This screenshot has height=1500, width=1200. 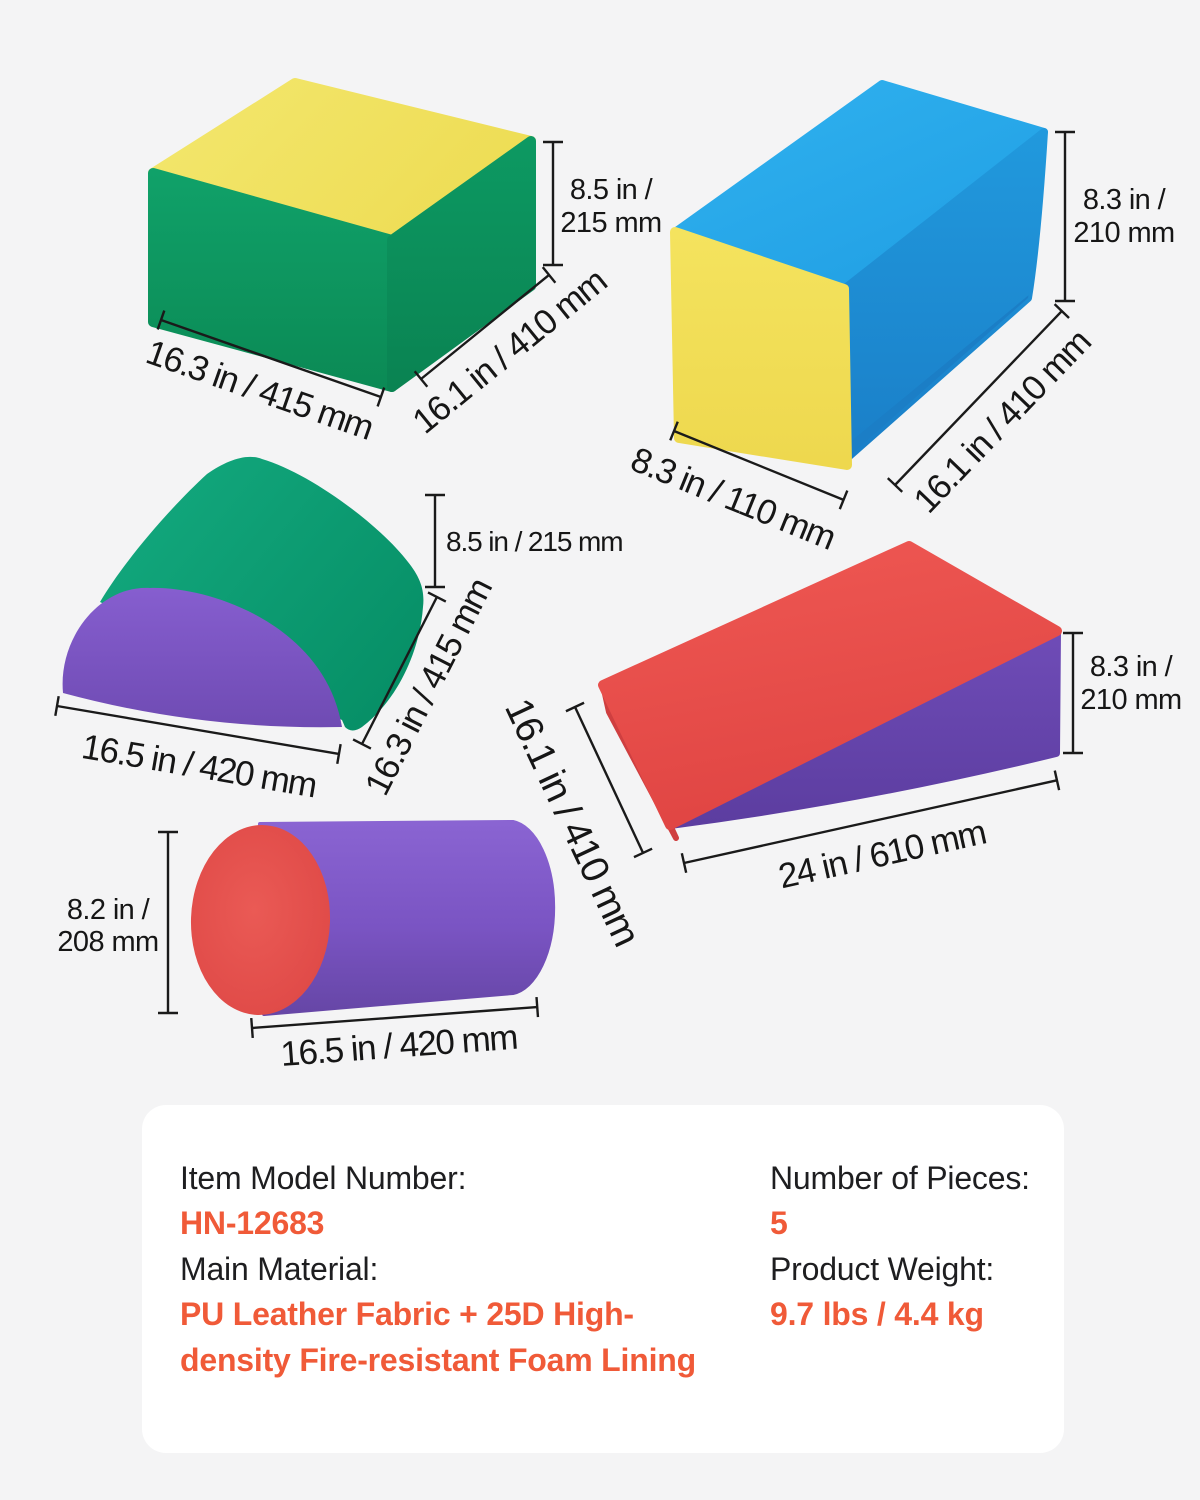 What do you see at coordinates (610, 223) in the screenshot?
I see `svg-text: 215 mm` at bounding box center [610, 223].